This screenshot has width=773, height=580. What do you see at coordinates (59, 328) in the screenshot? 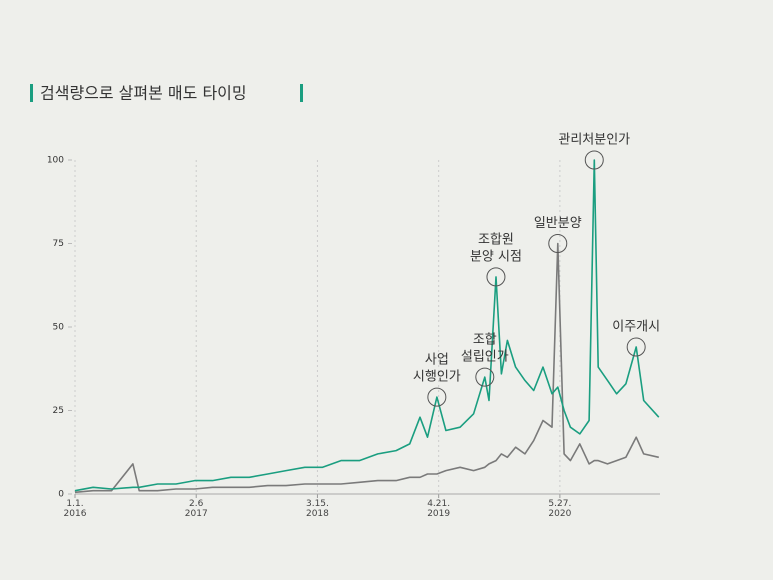
I see `y-tick-label: 50` at bounding box center [59, 328].